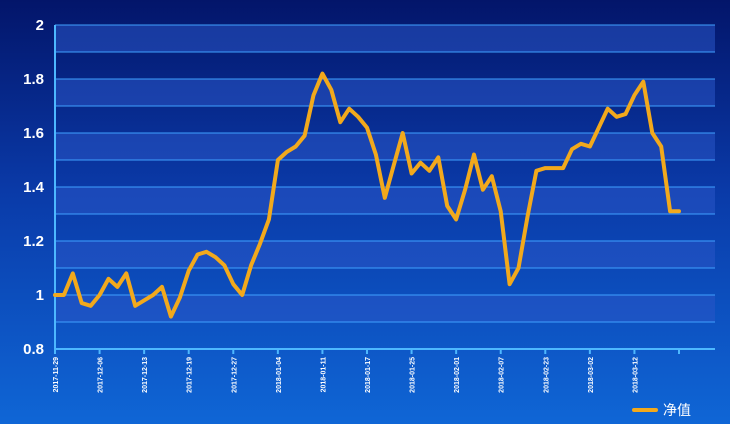 This screenshot has height=424, width=730. What do you see at coordinates (234, 375) in the screenshot?
I see `x-tick-label: 2017-12-27` at bounding box center [234, 375].